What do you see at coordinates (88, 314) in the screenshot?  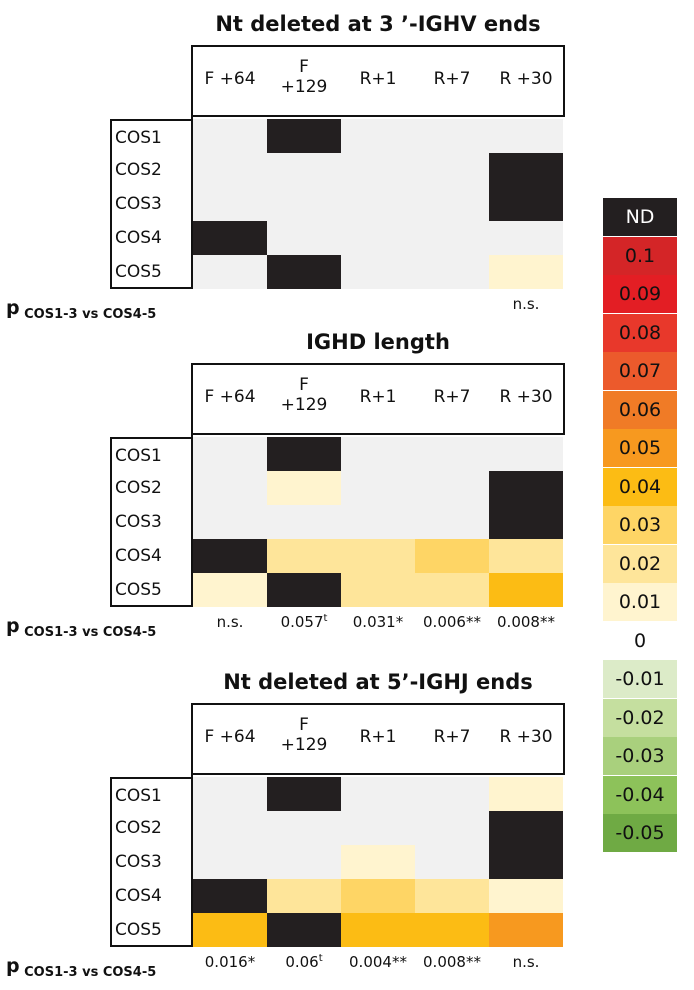 I see `p-label-subscript: COS1-3 vs COS4-5` at bounding box center [88, 314].